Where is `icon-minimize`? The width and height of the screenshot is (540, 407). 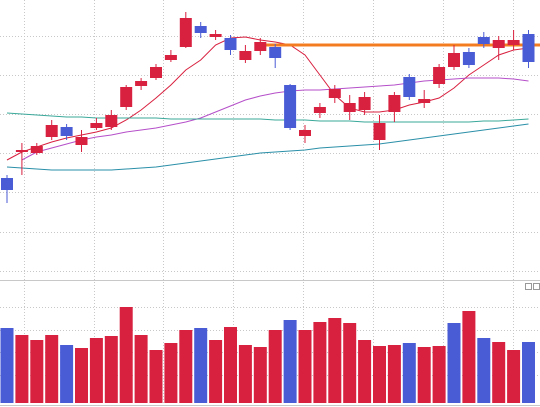 icon-minimize is located at coordinates (528, 286).